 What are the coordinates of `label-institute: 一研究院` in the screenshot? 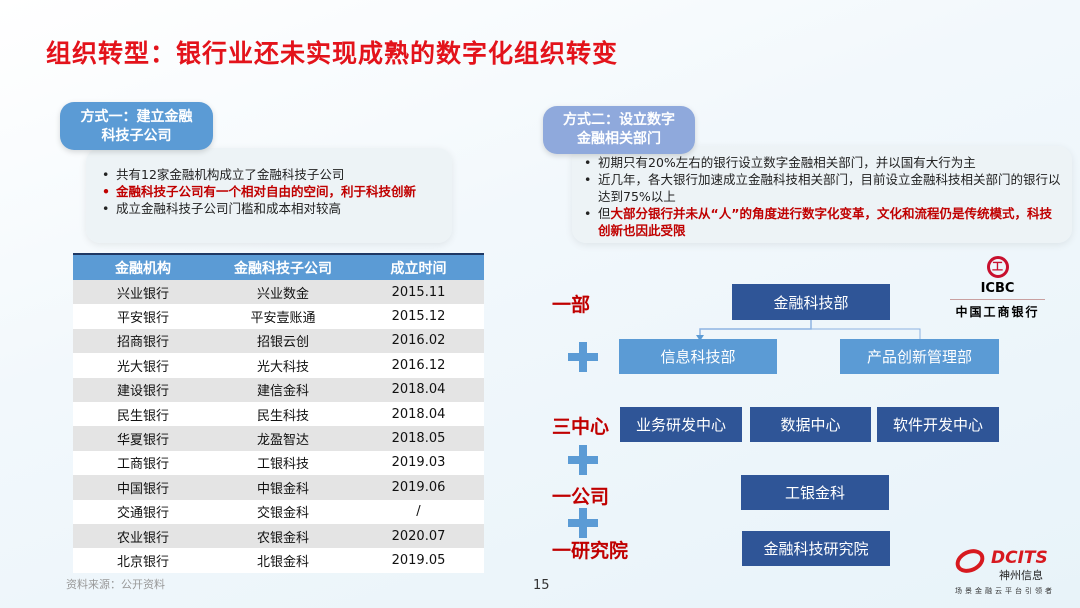 It's located at (590, 551).